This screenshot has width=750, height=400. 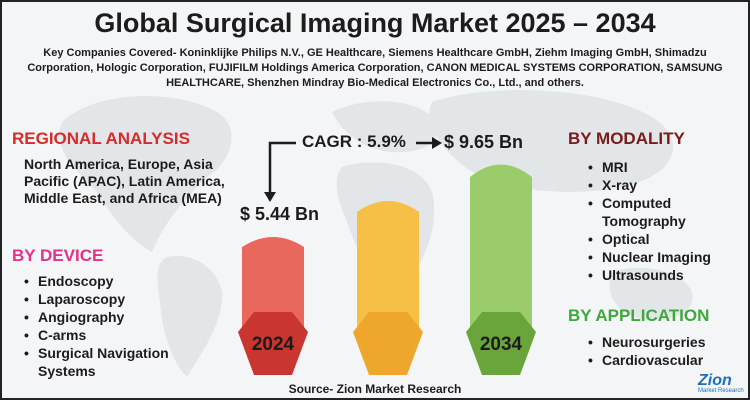 I want to click on list-item: X-ray, so click(x=661, y=185).